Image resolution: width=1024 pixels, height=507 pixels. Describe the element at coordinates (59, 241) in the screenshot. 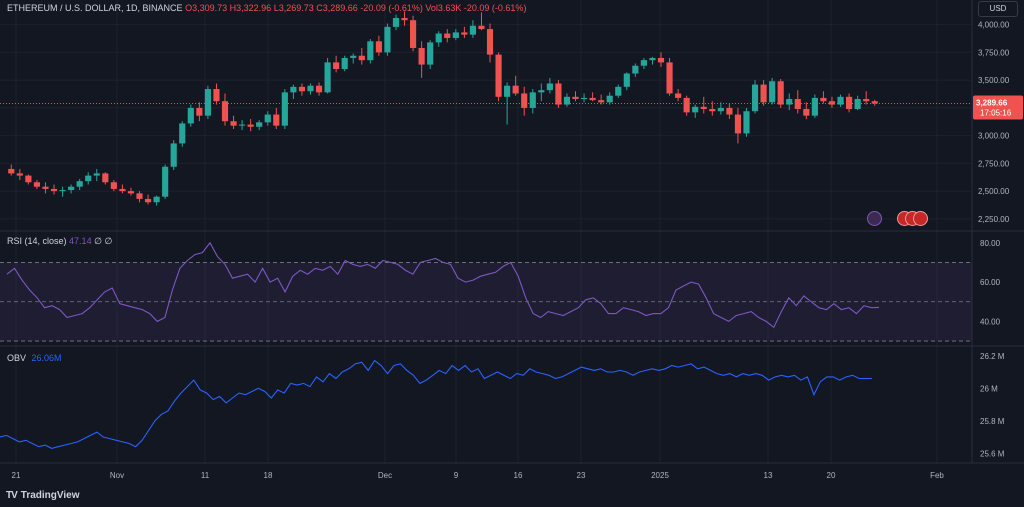

I see `rsi-legend: RSI (14, close) 47.14 ∅ ∅` at that location.